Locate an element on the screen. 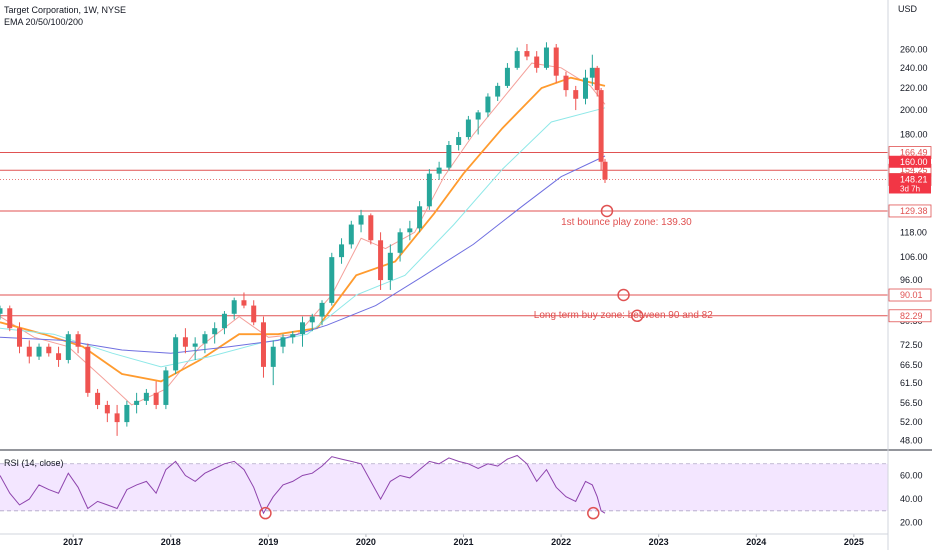 This screenshot has width=932, height=550. price-level-label: 154.25 is located at coordinates (914, 170).